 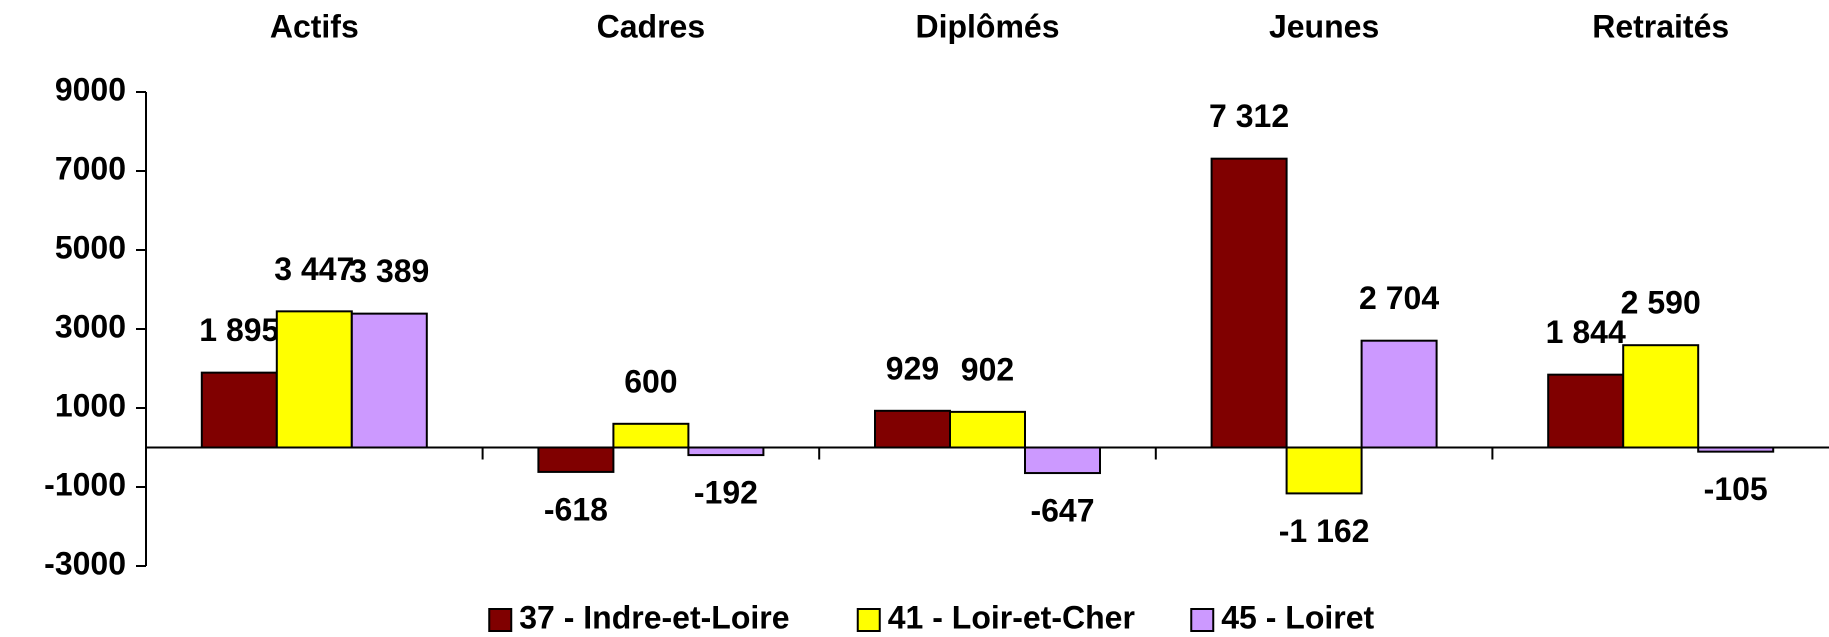 I want to click on legend-label: 37 - Indre-et-Loire, so click(x=654, y=617).